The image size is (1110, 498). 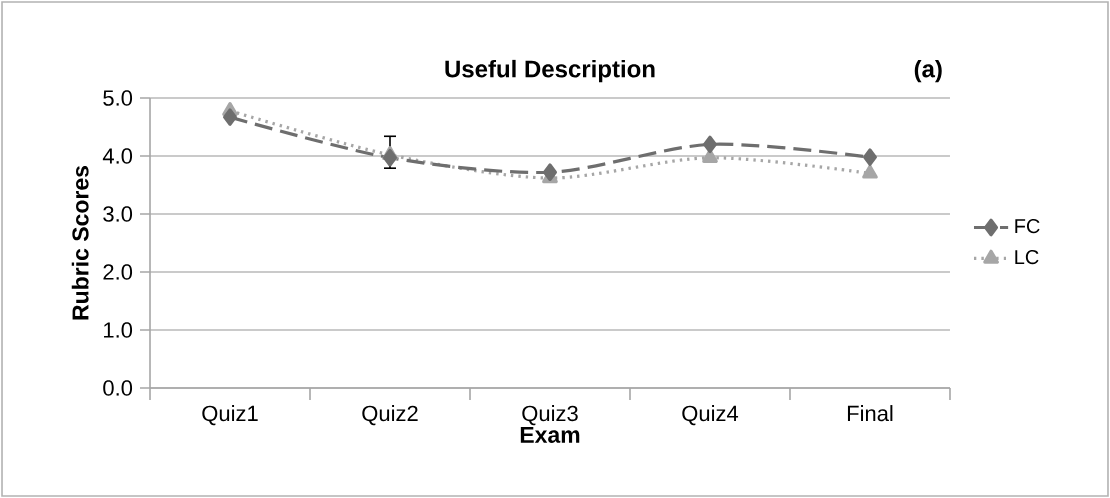 I want to click on y-tick-label: 4.0, so click(x=117, y=156).